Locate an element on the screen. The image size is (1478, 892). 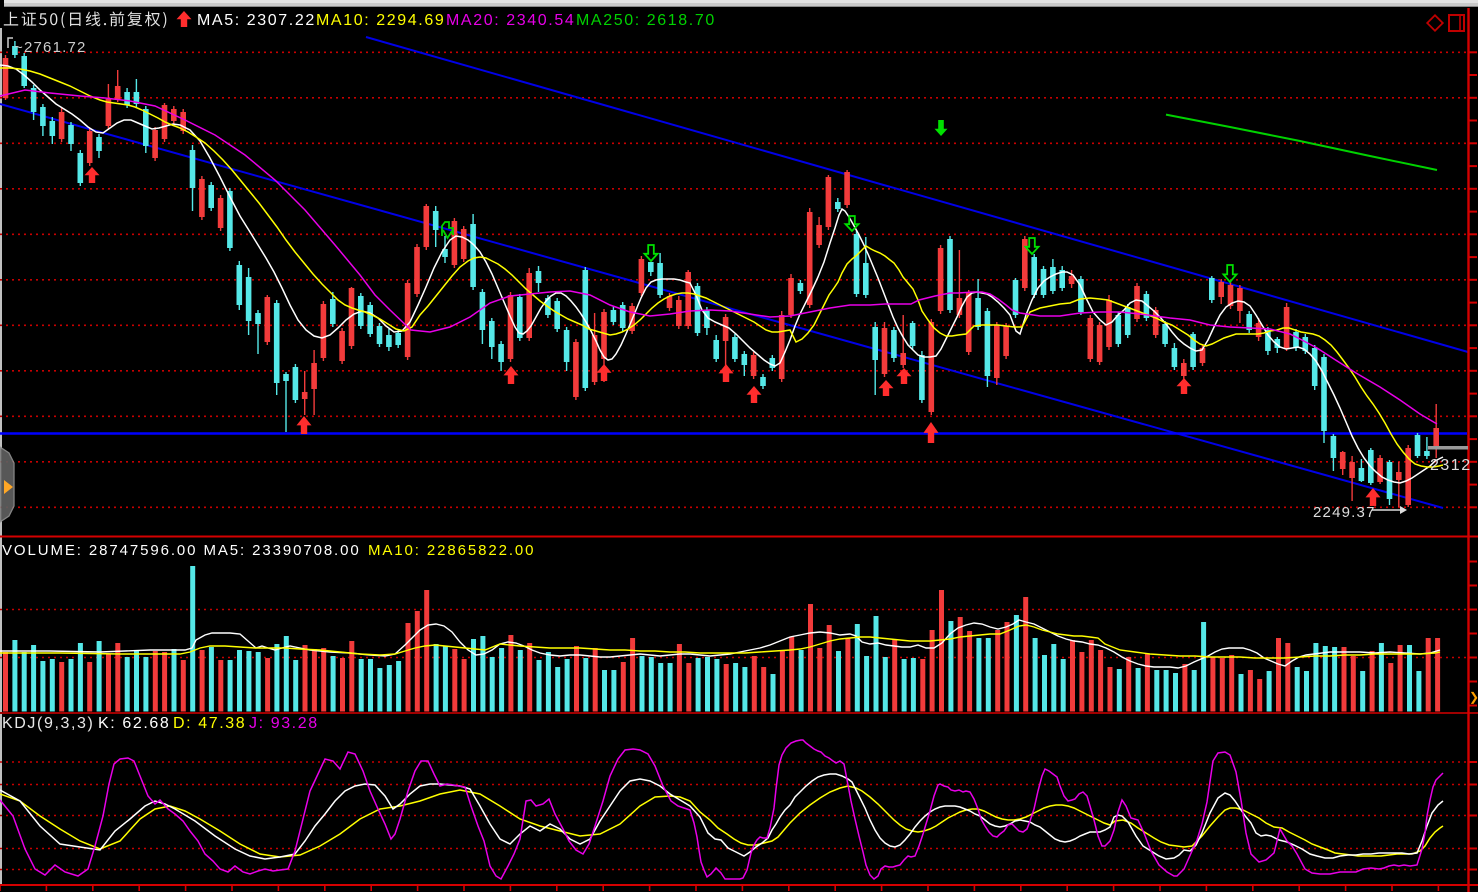
svg-text: KDJ(9,3,3) is located at coordinates (48, 723).